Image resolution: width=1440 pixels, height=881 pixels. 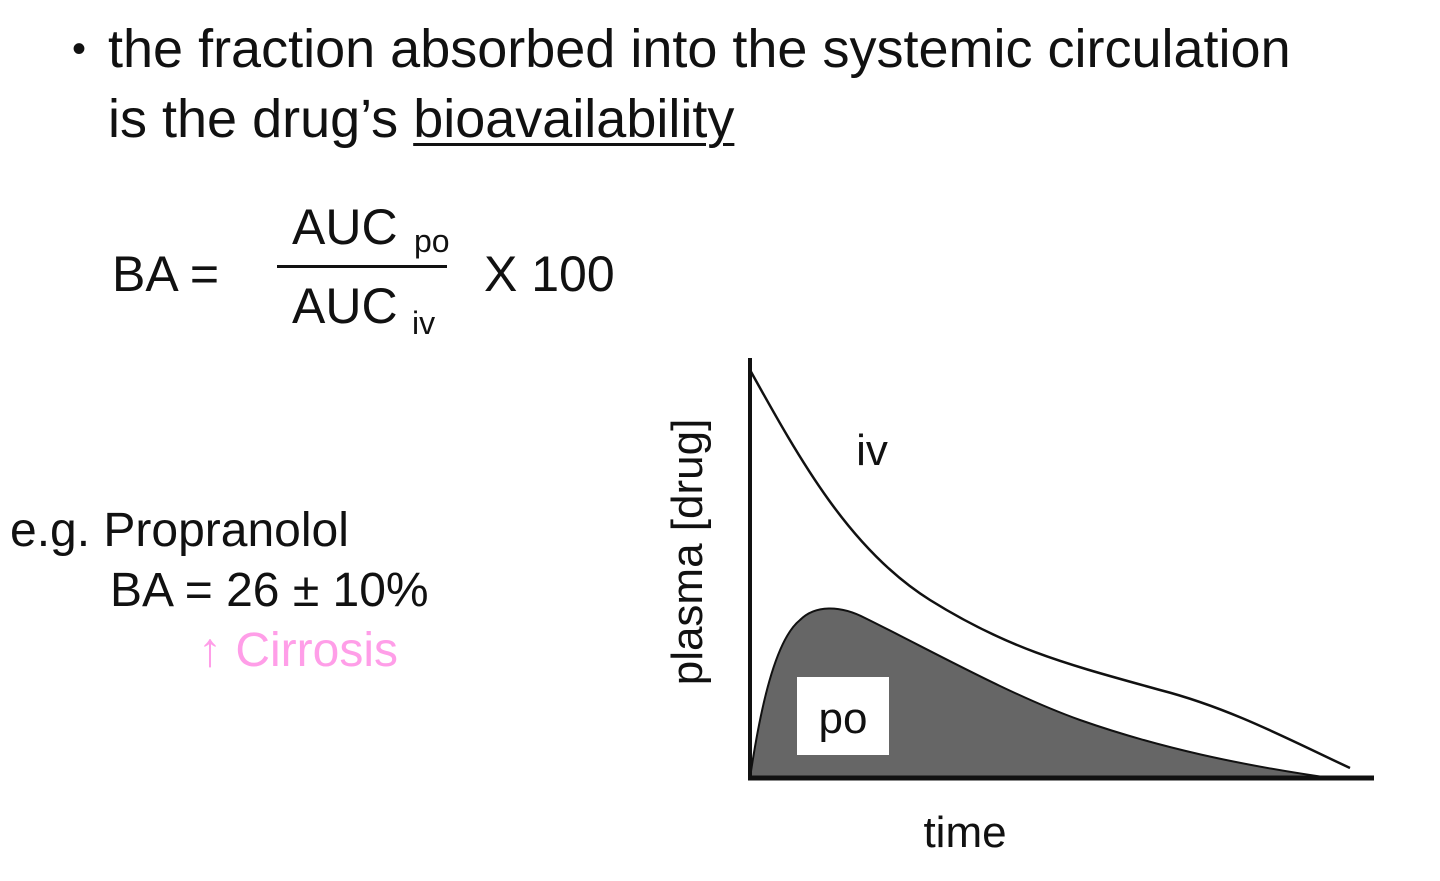 I want to click on example-drug: e.g. Propranolol, so click(x=179, y=530).